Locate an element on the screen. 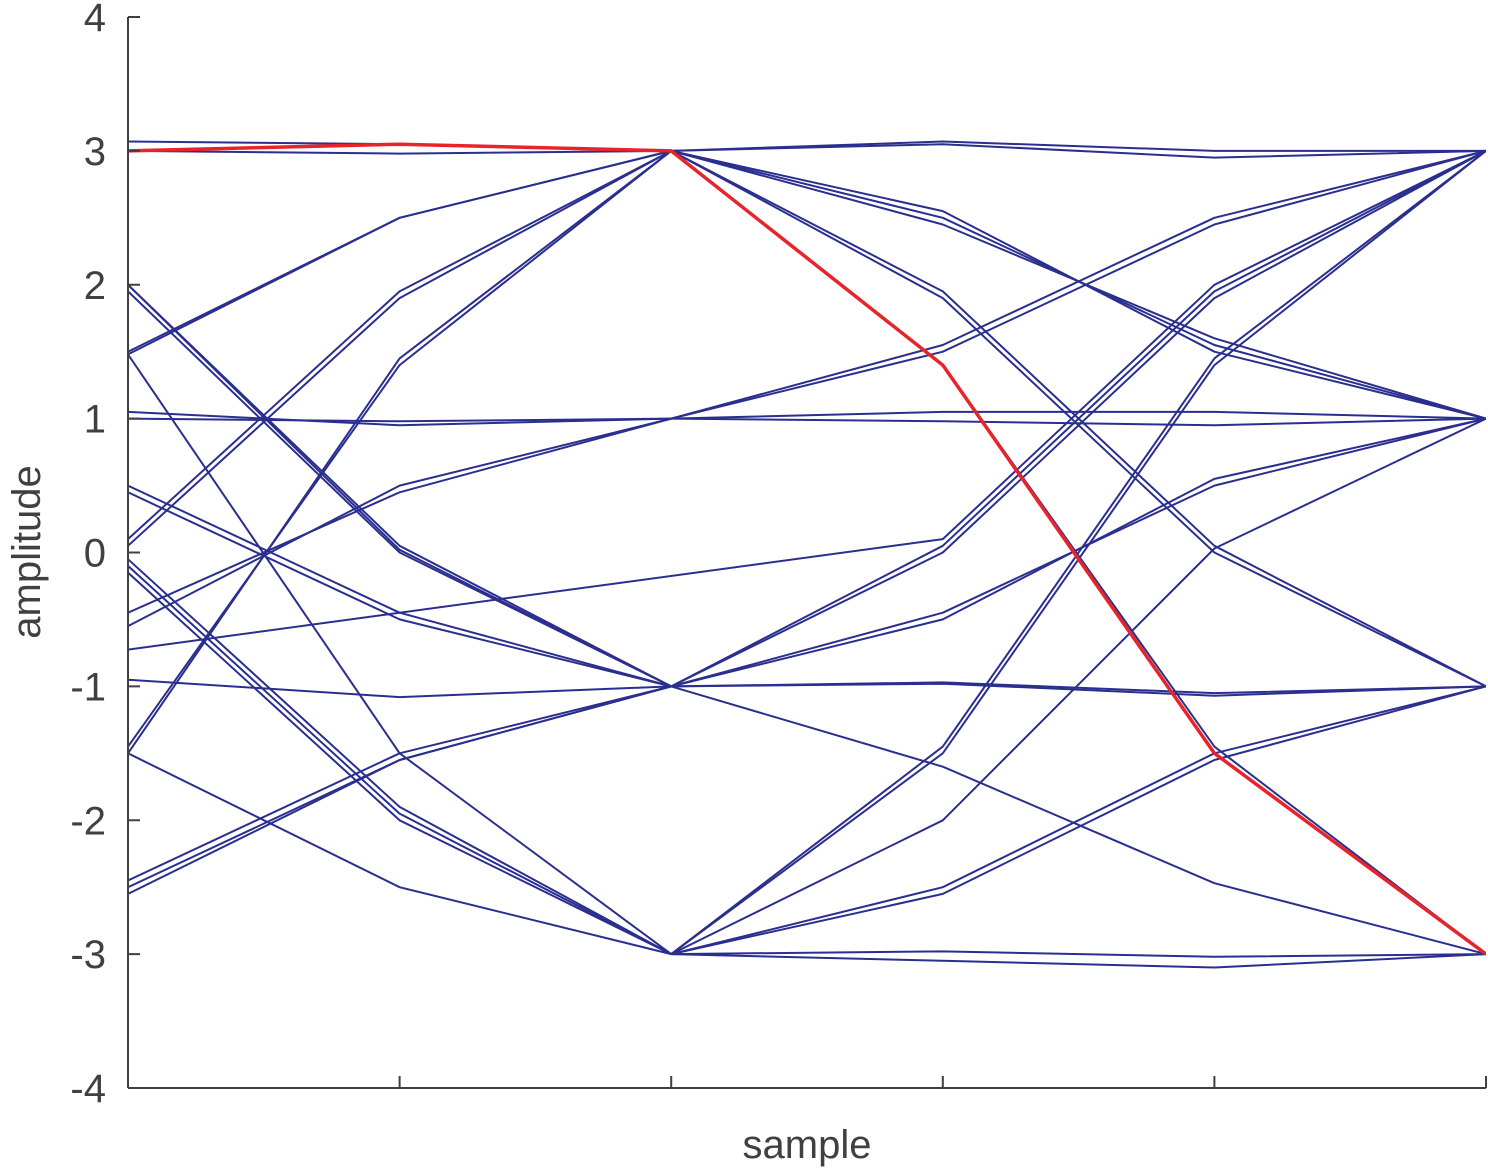 The width and height of the screenshot is (1488, 1171). y-axis-title: amplitude is located at coordinates (27, 551).